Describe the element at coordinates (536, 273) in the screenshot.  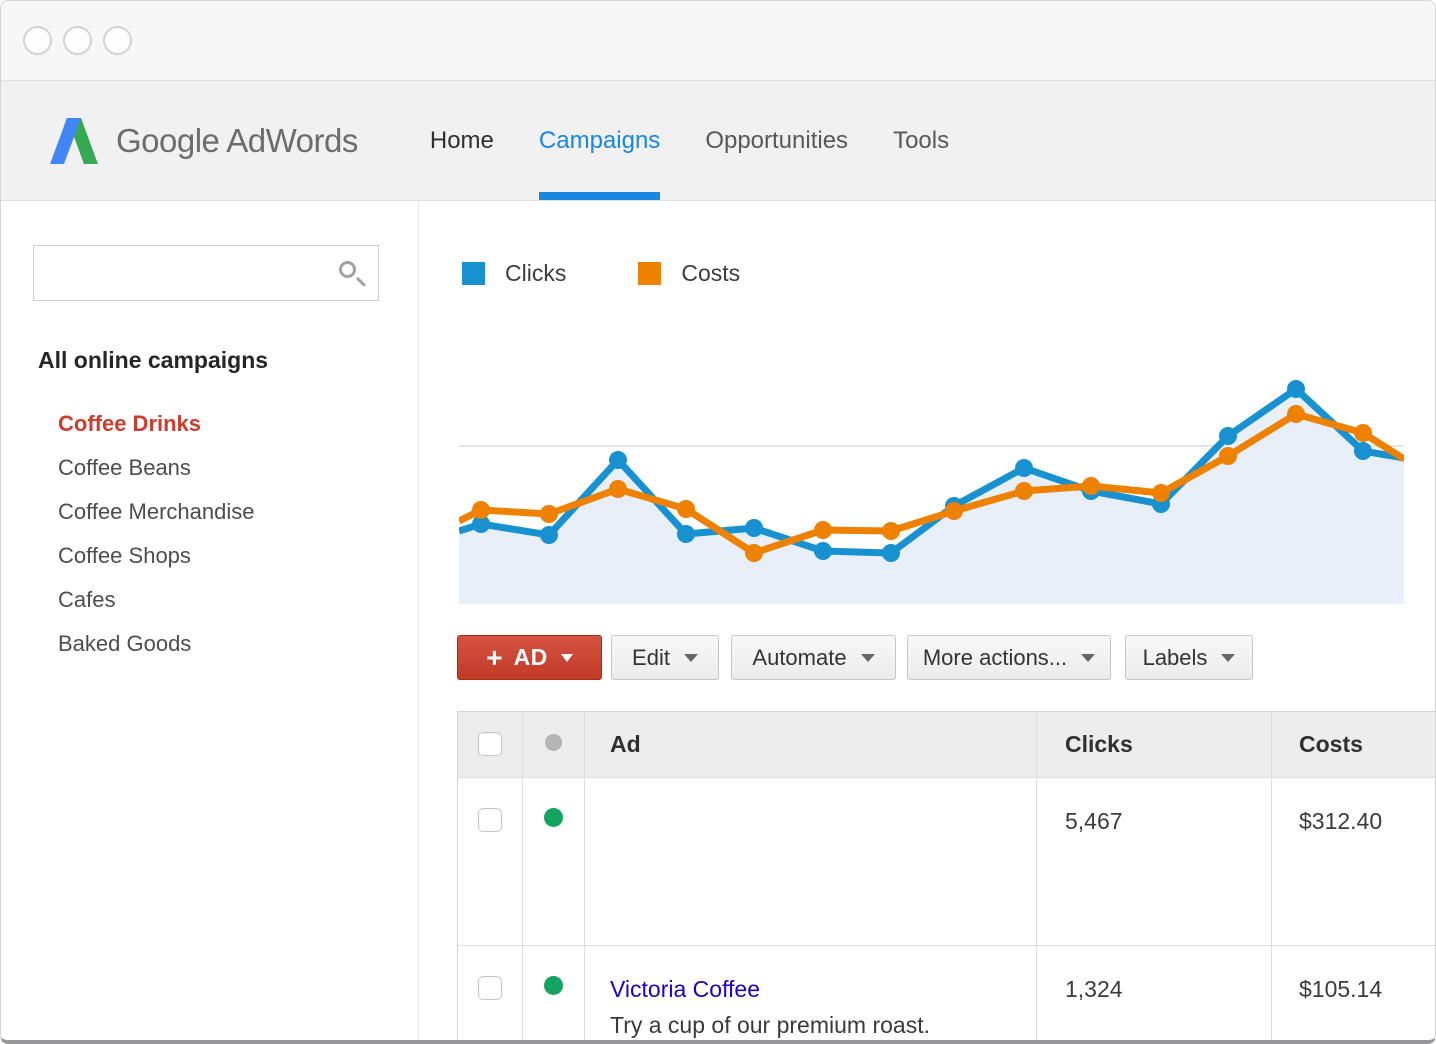
I see `legend-label-clicks: Clicks` at that location.